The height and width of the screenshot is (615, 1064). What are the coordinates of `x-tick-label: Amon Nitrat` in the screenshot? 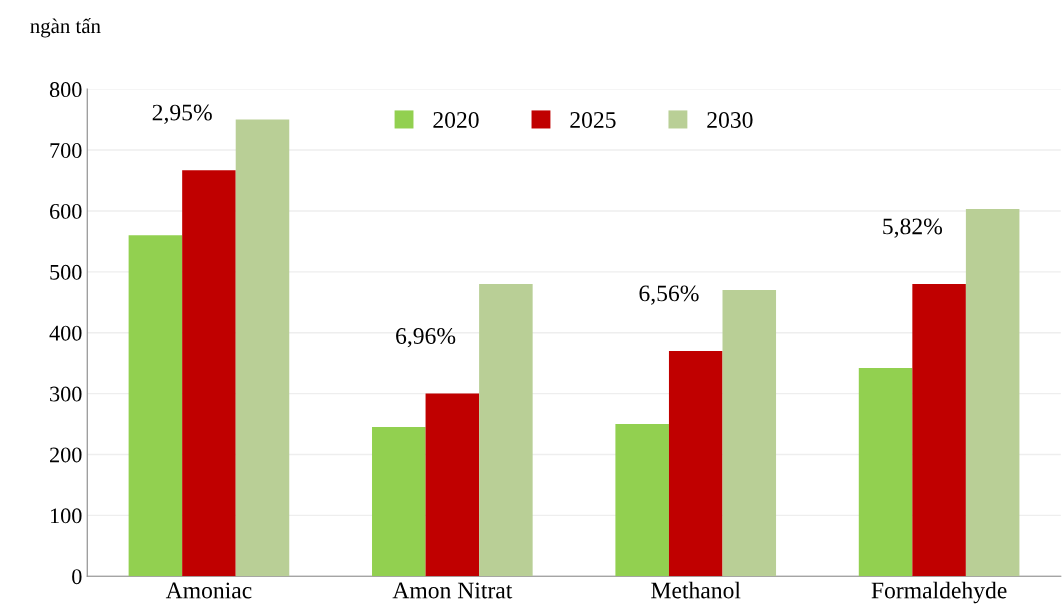 It's located at (452, 590).